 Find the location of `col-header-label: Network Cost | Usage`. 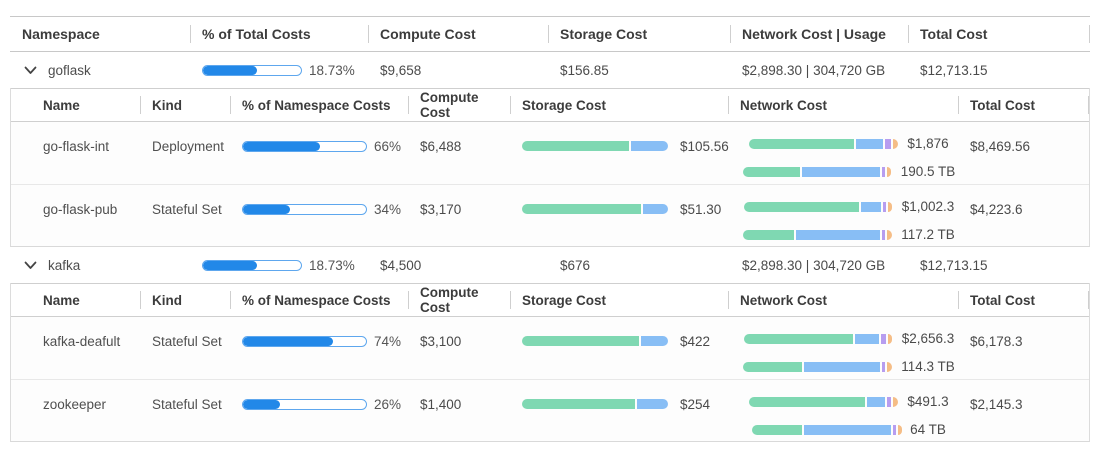

col-header-label: Network Cost | Usage is located at coordinates (814, 34).